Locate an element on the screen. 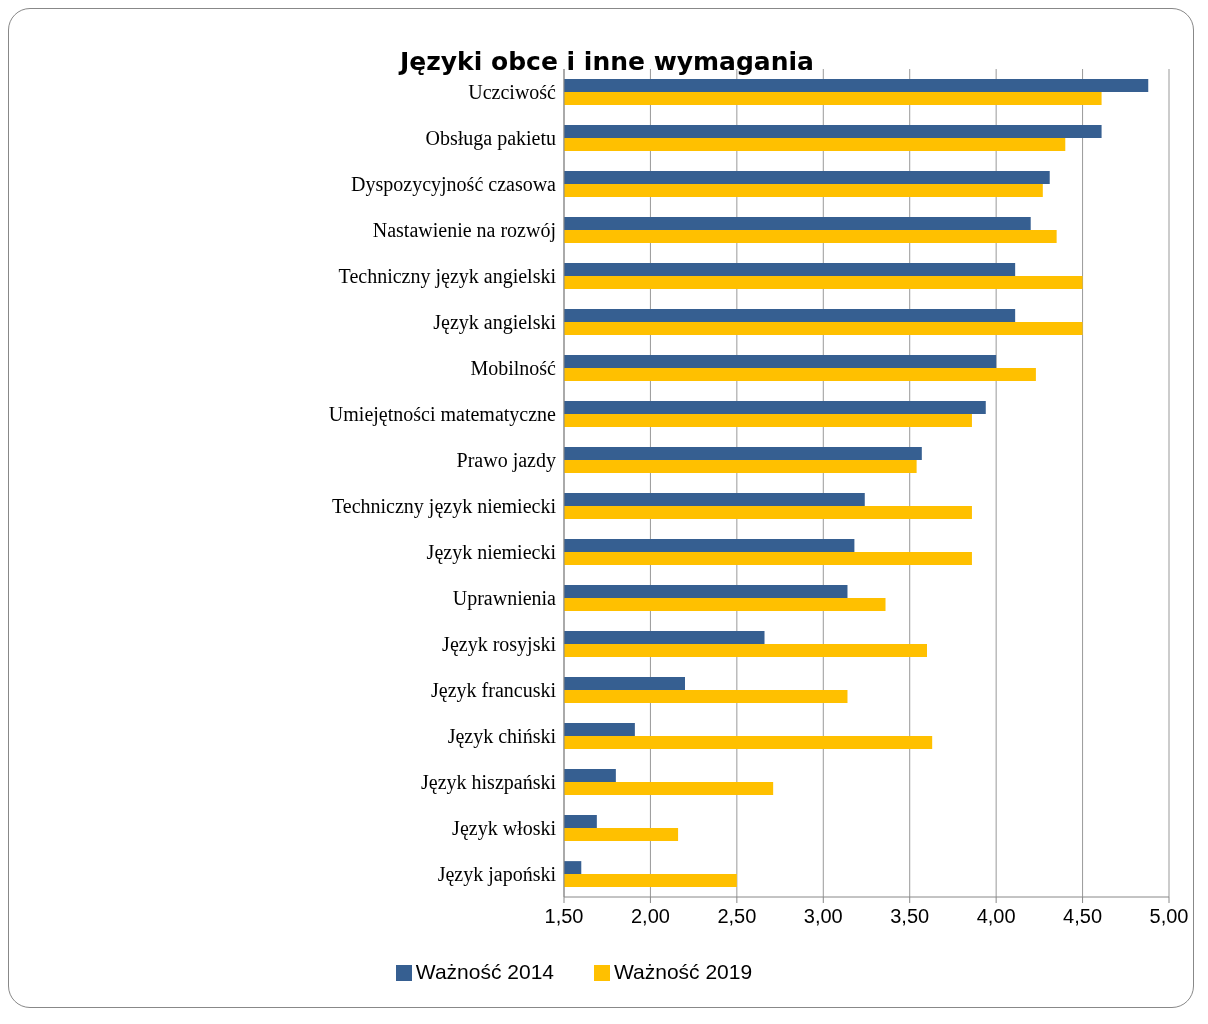  x-tick-label: 3,00 is located at coordinates (823, 916).